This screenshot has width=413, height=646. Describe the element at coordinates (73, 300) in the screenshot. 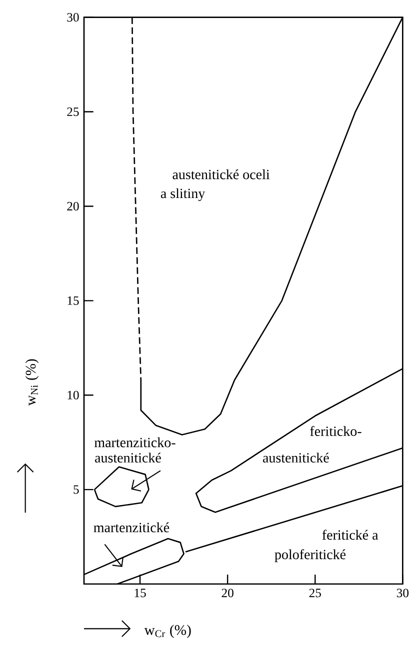

I see `y-tick-label: 15` at that location.